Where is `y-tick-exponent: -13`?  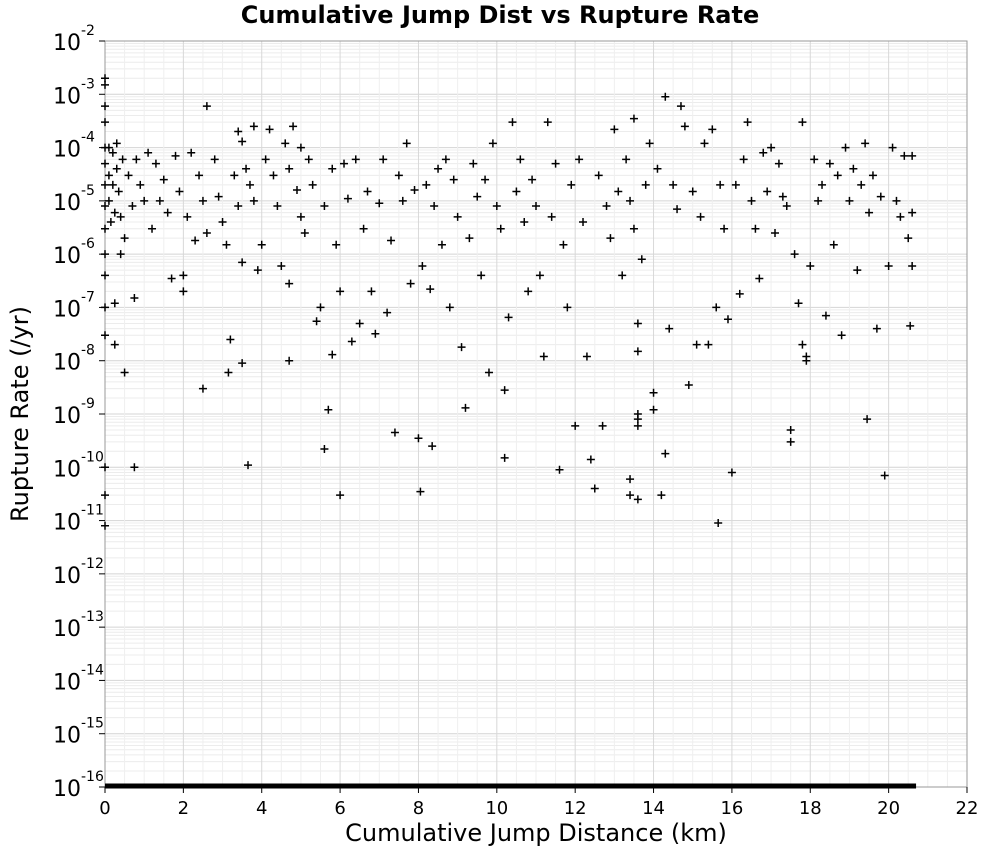 y-tick-exponent: -13 is located at coordinates (92, 617).